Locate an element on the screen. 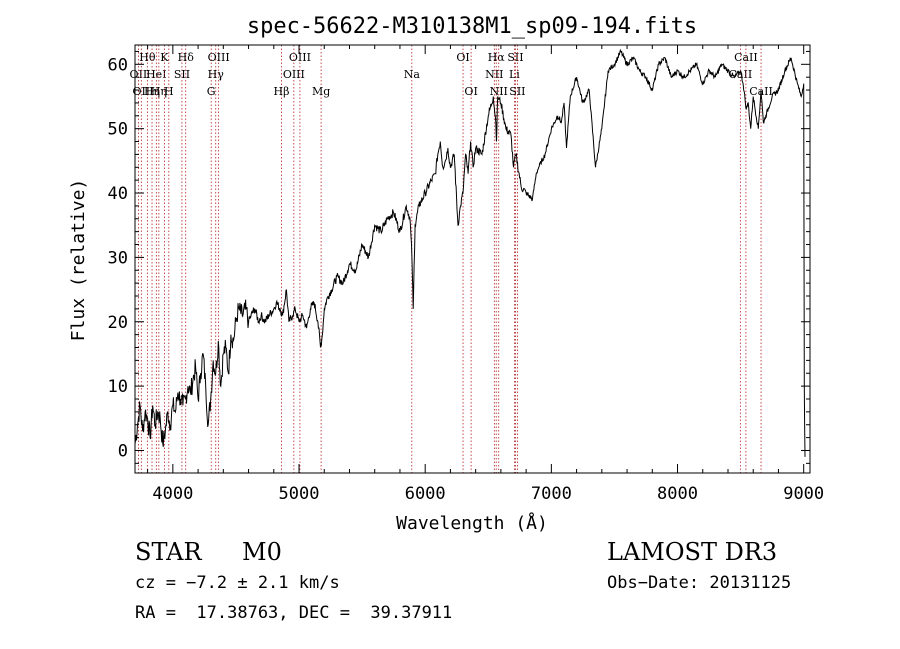 The image size is (900, 649). object-class: STAR is located at coordinates (168, 552).